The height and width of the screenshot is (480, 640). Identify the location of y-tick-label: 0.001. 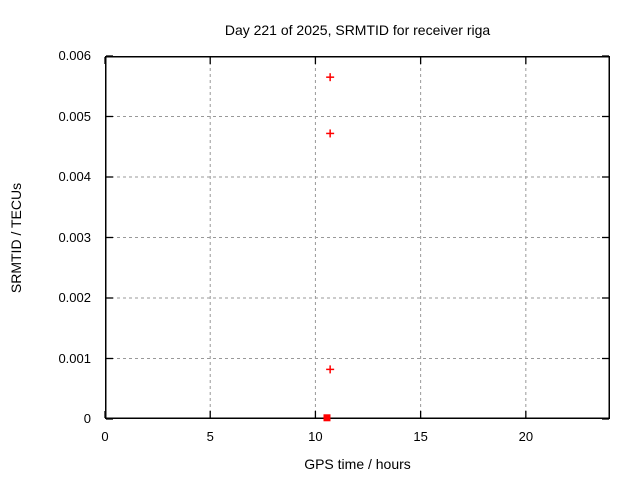
(74, 358).